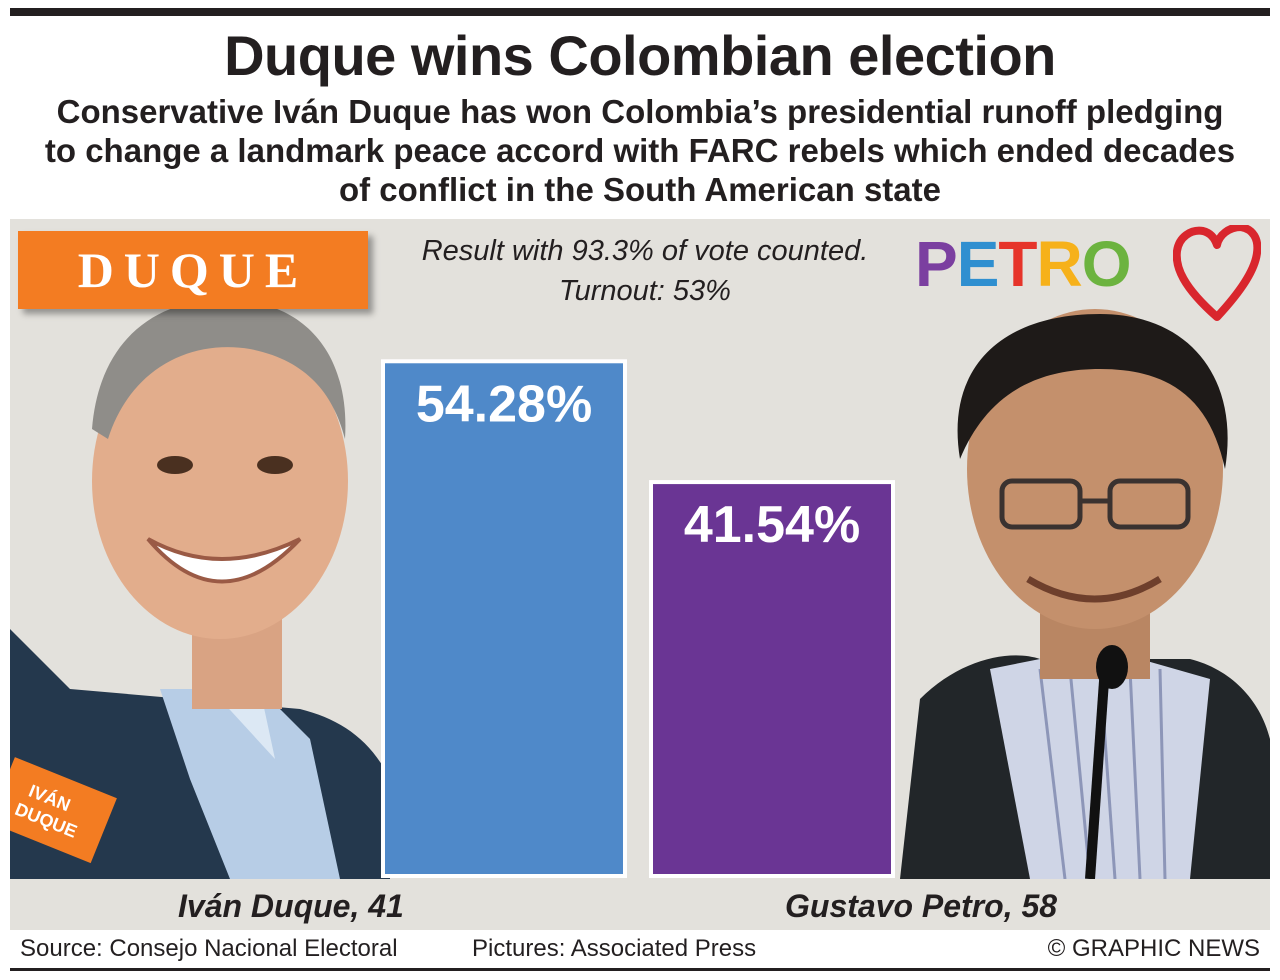 The width and height of the screenshot is (1280, 980). I want to click on duque-logo-text: DUQUE, so click(193, 270).